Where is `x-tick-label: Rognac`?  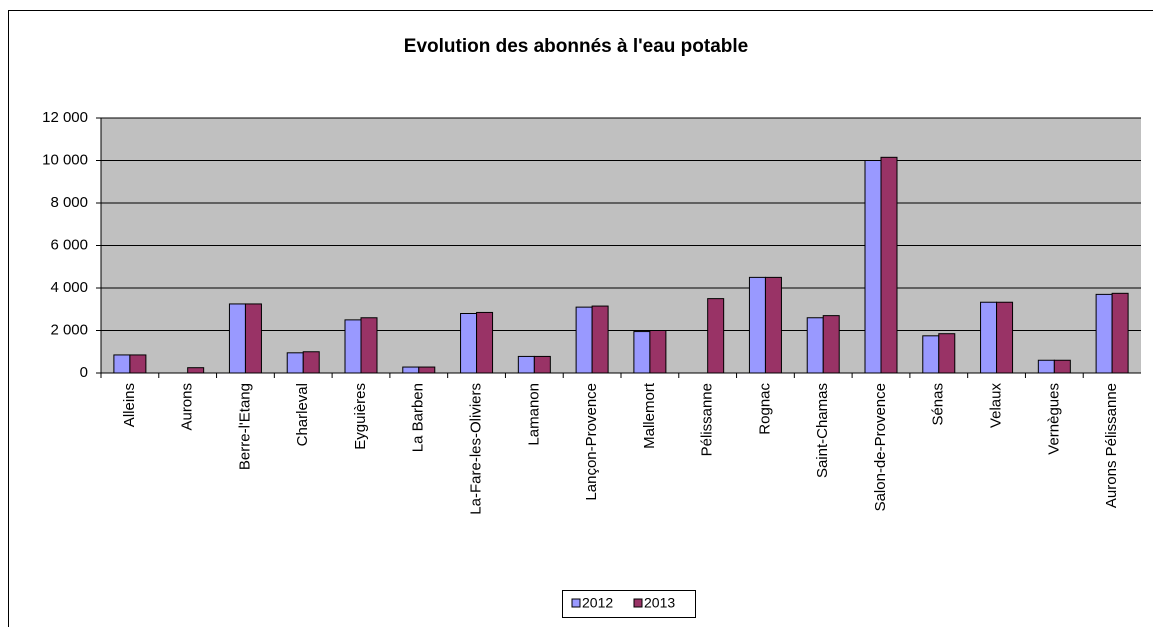
x-tick-label: Rognac is located at coordinates (764, 409).